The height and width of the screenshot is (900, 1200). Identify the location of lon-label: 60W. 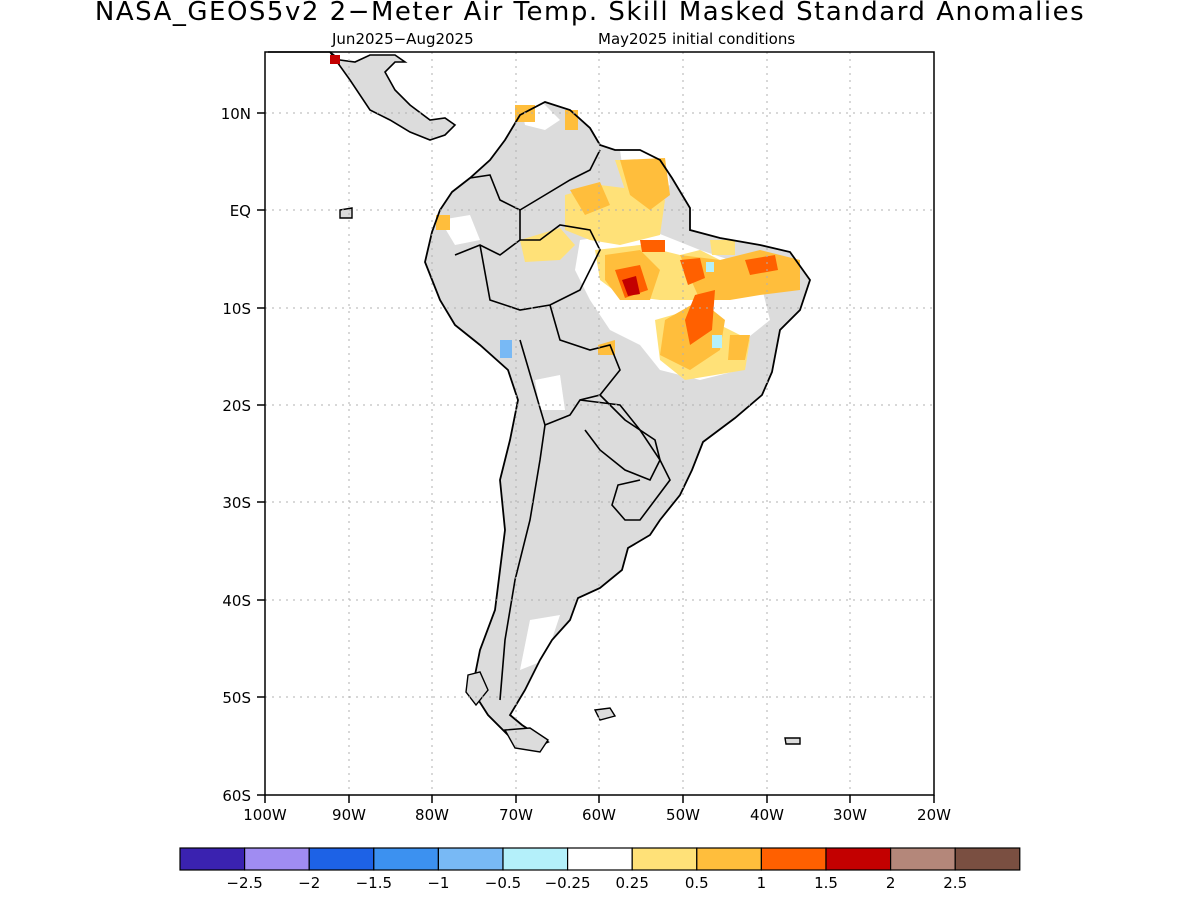
(599, 815).